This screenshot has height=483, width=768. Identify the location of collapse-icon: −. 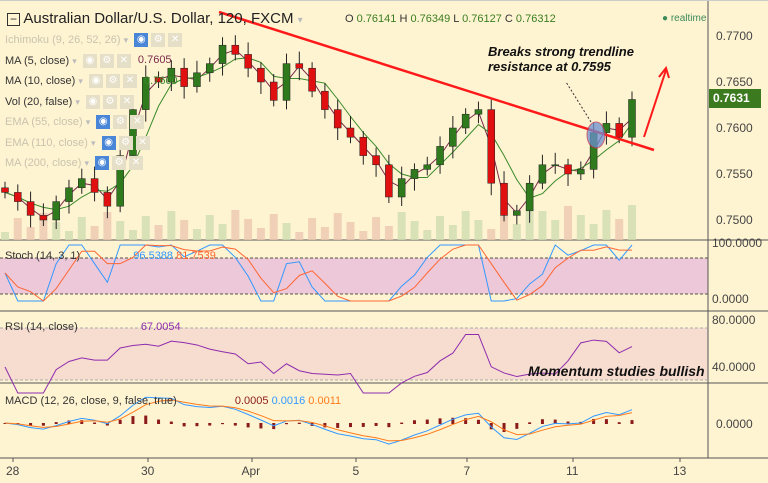
(13, 19).